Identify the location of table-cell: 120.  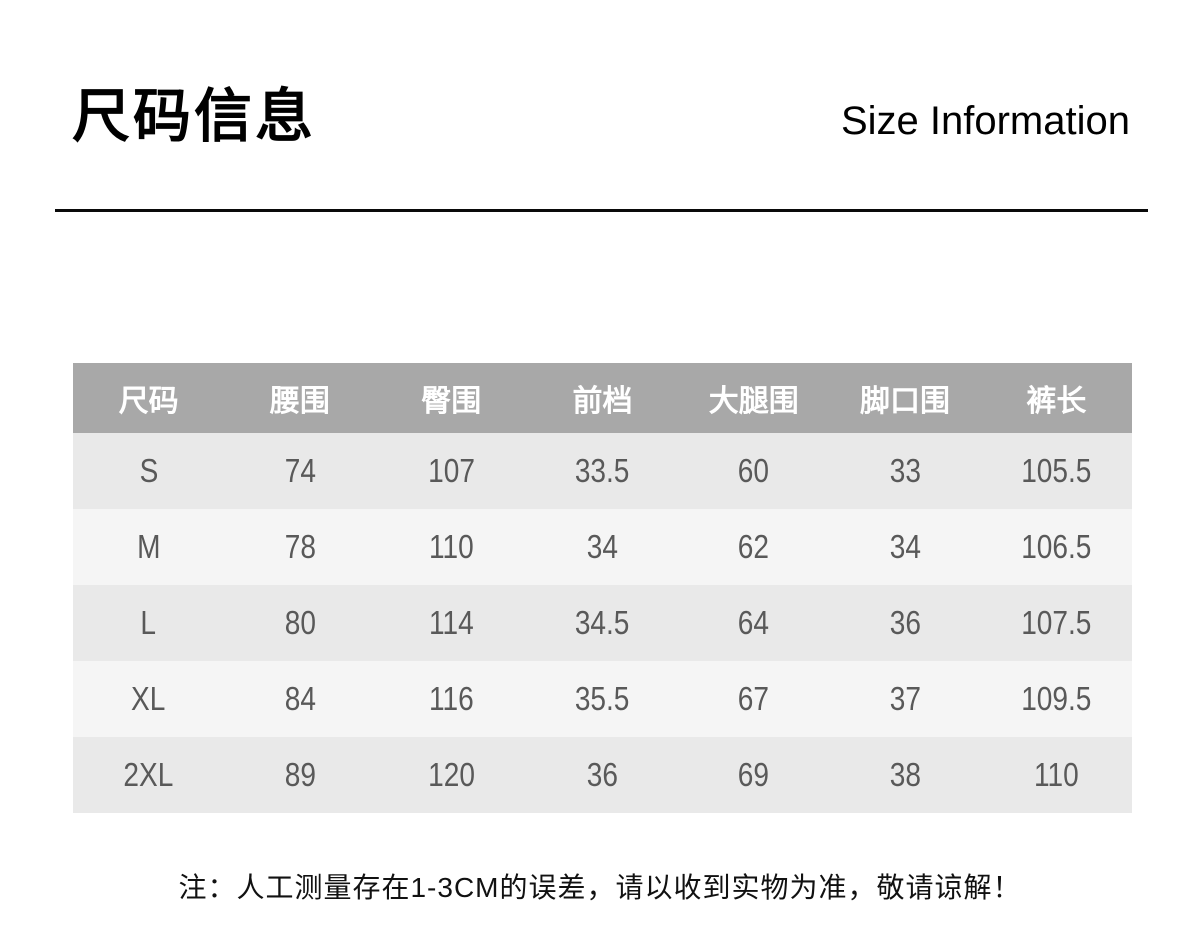
(451, 774).